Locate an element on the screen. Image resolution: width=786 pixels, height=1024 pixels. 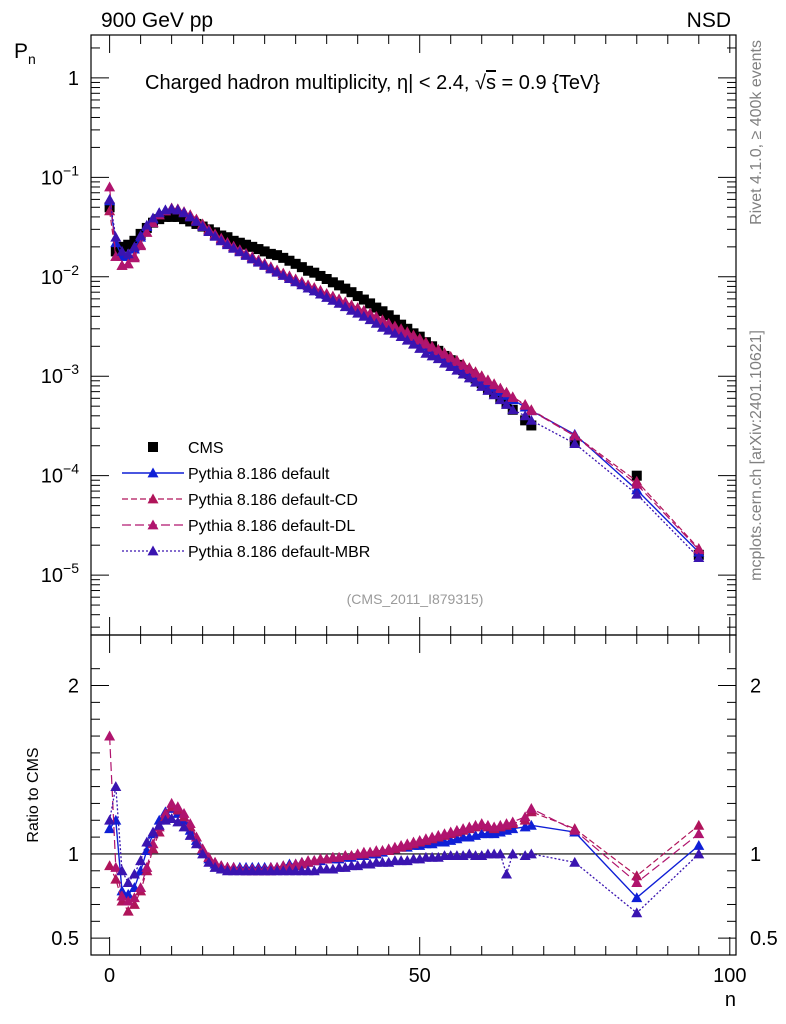
main-ytick-label-0: 1 is located at coordinates (73, 79).